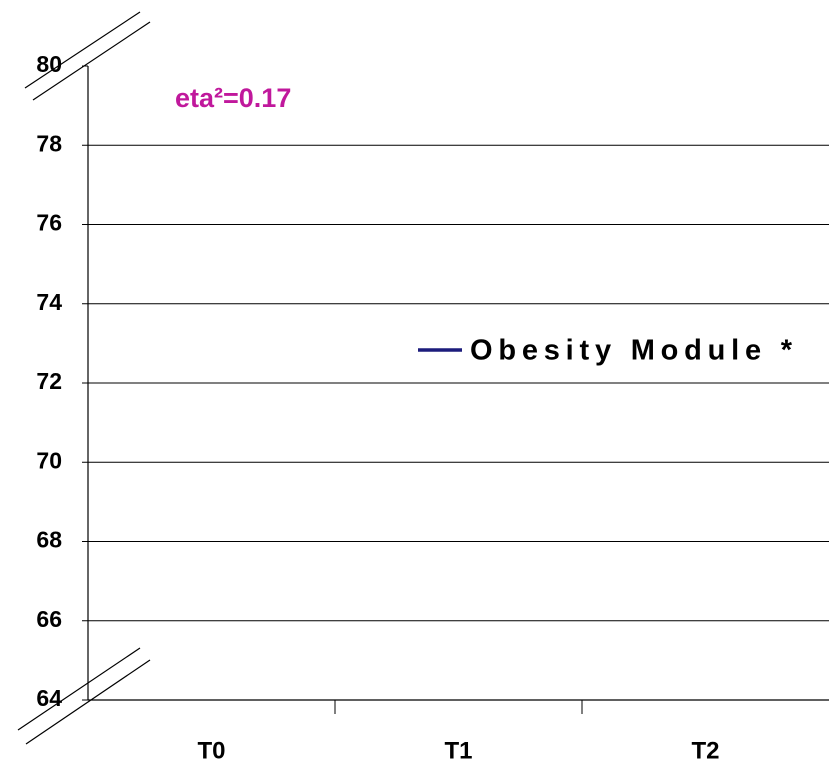 Image resolution: width=829 pixels, height=778 pixels. I want to click on x-tick-label: T1, so click(458, 750).